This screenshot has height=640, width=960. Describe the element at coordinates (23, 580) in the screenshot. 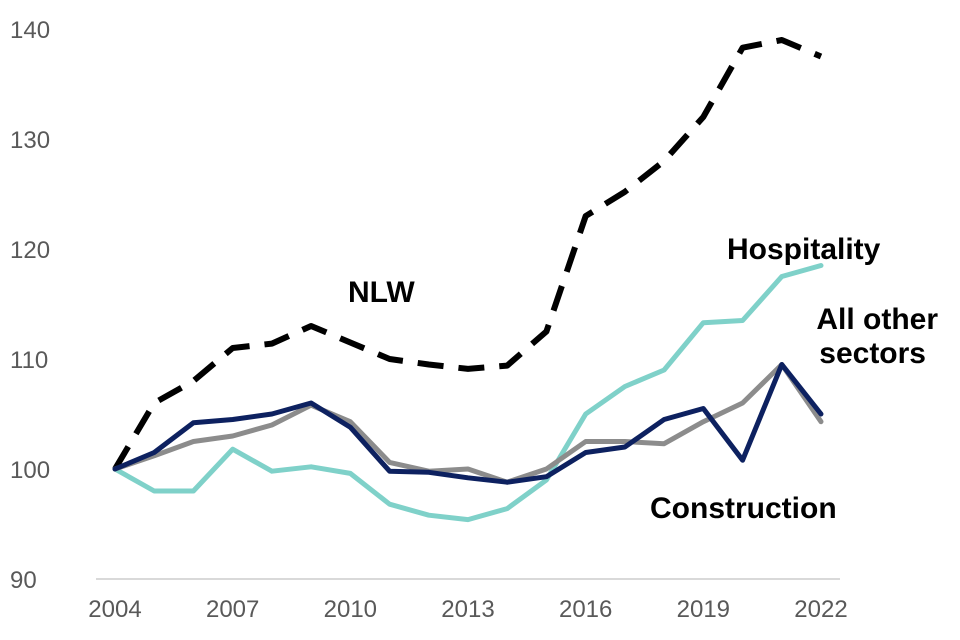

I see `y-tick-label: 90` at that location.